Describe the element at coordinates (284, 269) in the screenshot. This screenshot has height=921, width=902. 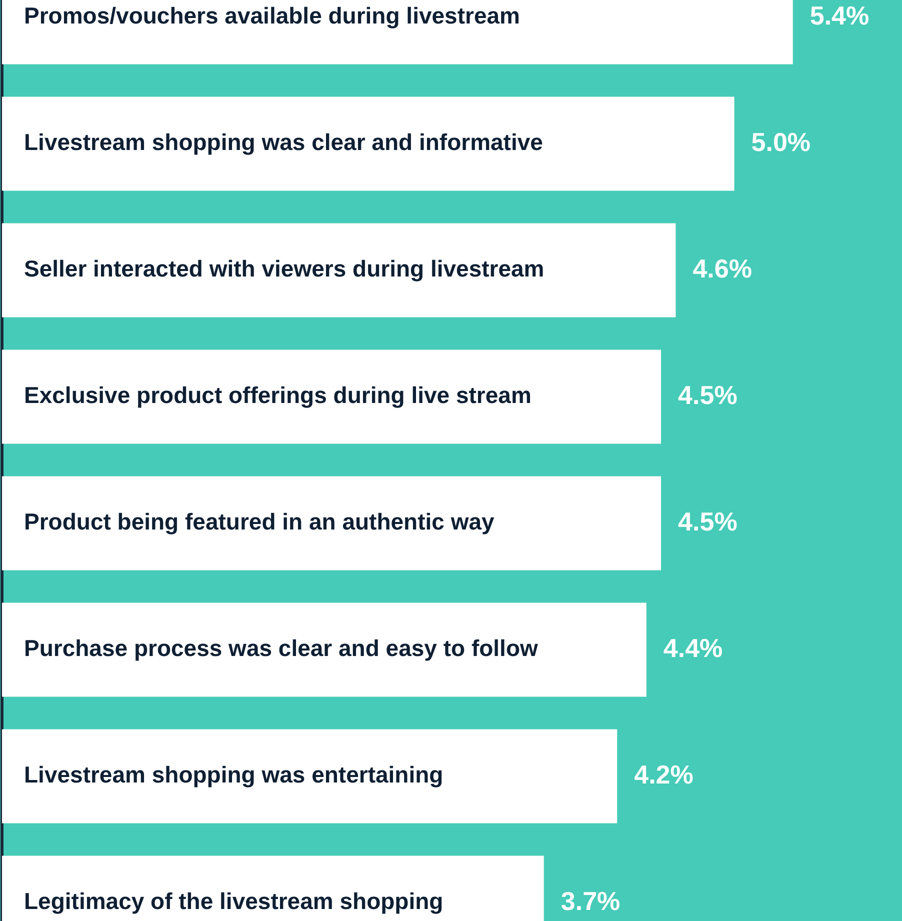
I see `y-tick-label: Seller interacted with viewers during livestream` at that location.